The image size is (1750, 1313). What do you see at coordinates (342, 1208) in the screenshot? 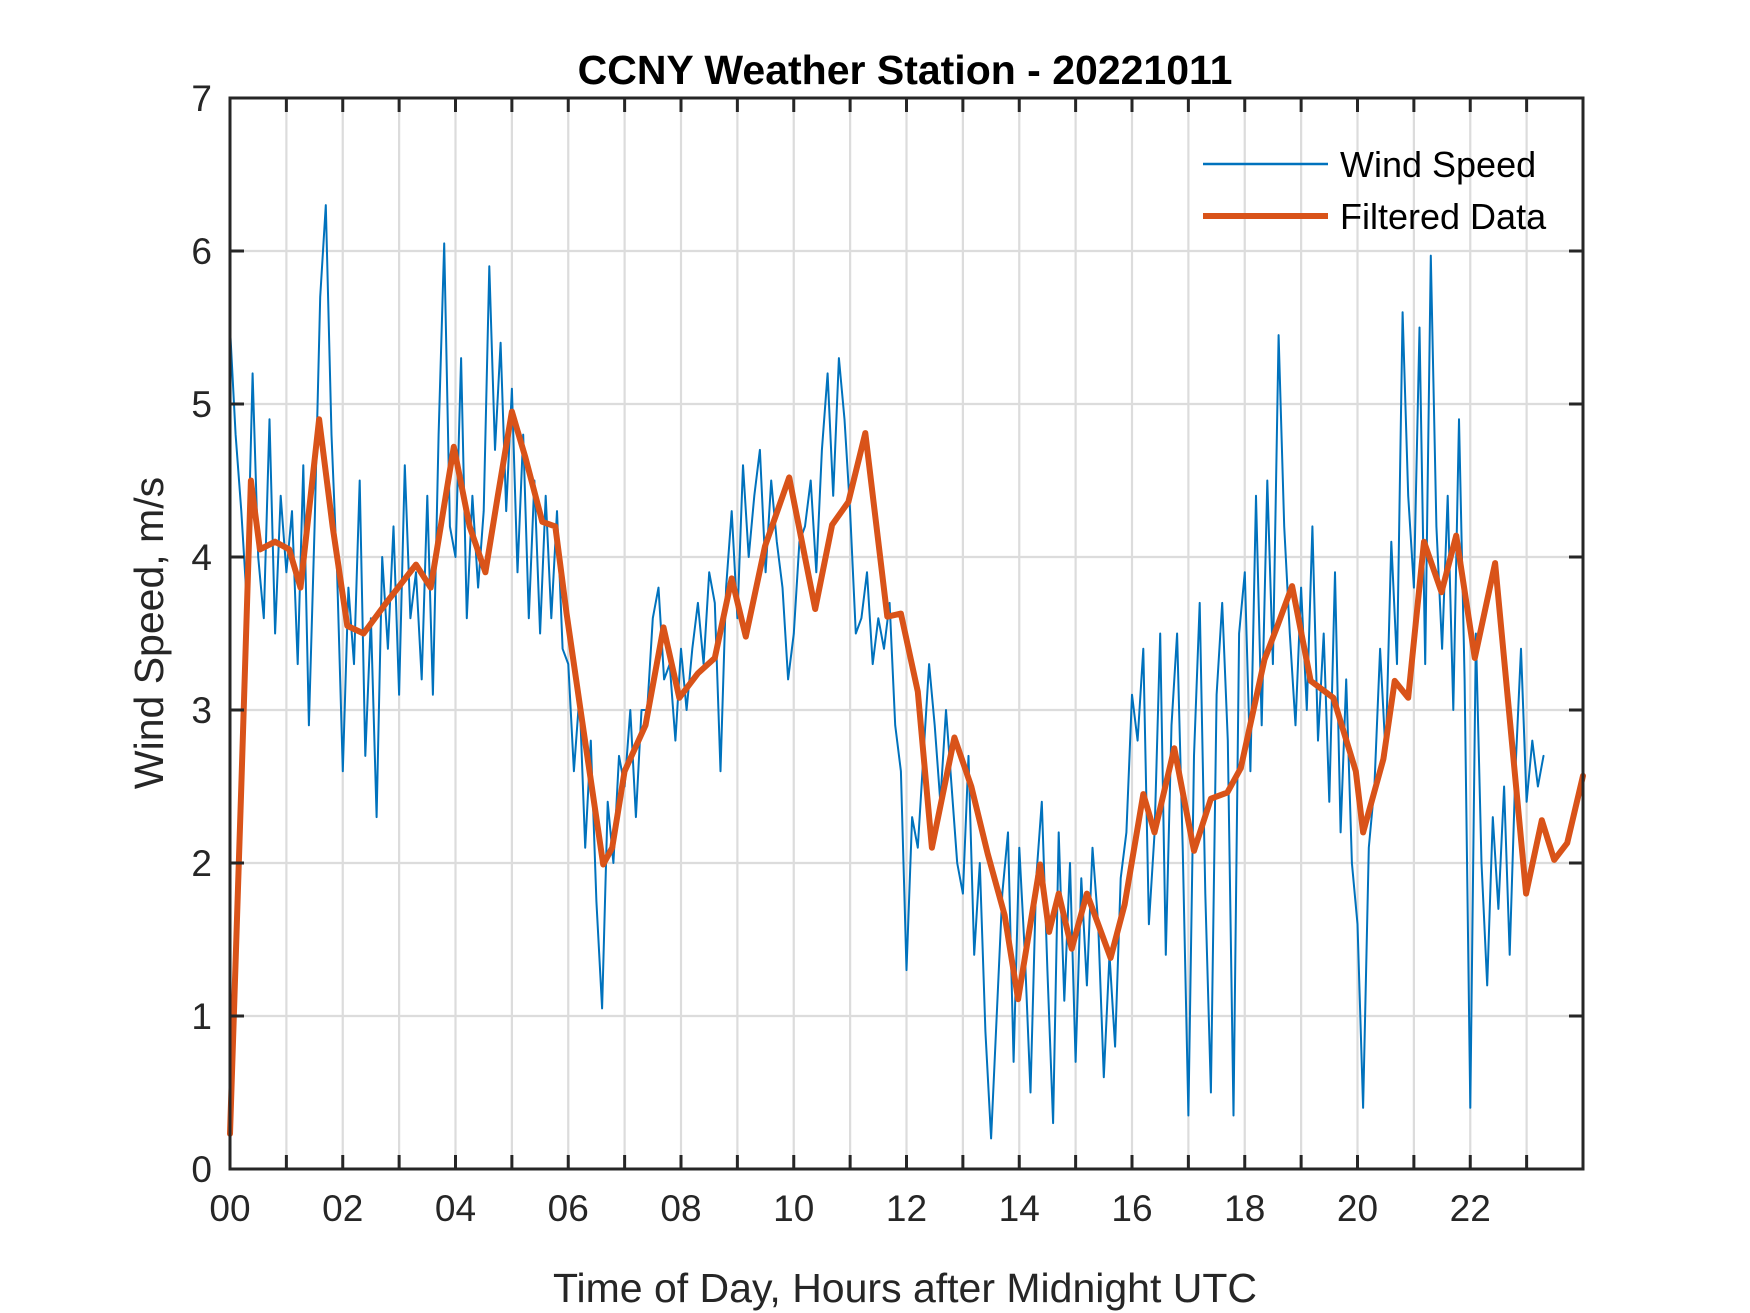
I see `x-tick-label: 02` at bounding box center [342, 1208].